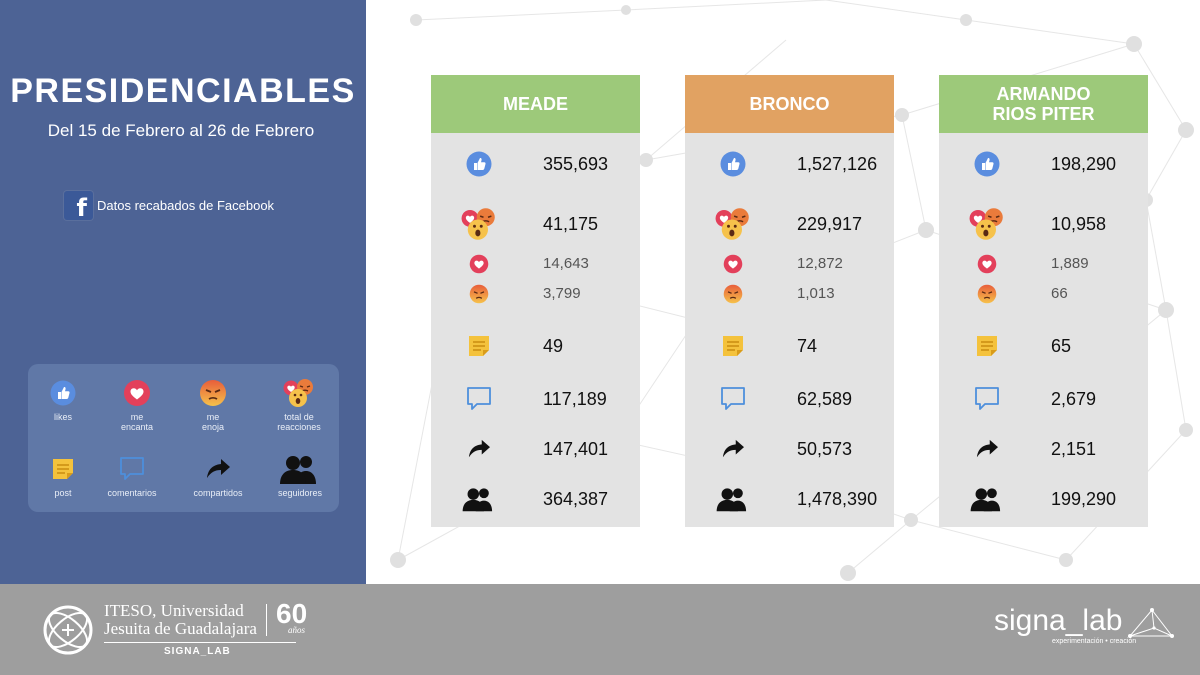 Image resolution: width=1200 pixels, height=675 pixels. What do you see at coordinates (266, 620) in the screenshot?
I see `separator` at bounding box center [266, 620].